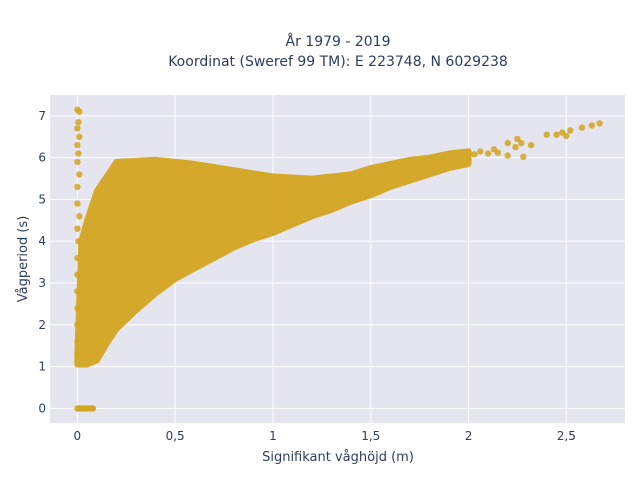 The width and height of the screenshot is (640, 480). I want to click on x-axis-title: Signifikant våghöjd (m), so click(338, 457).